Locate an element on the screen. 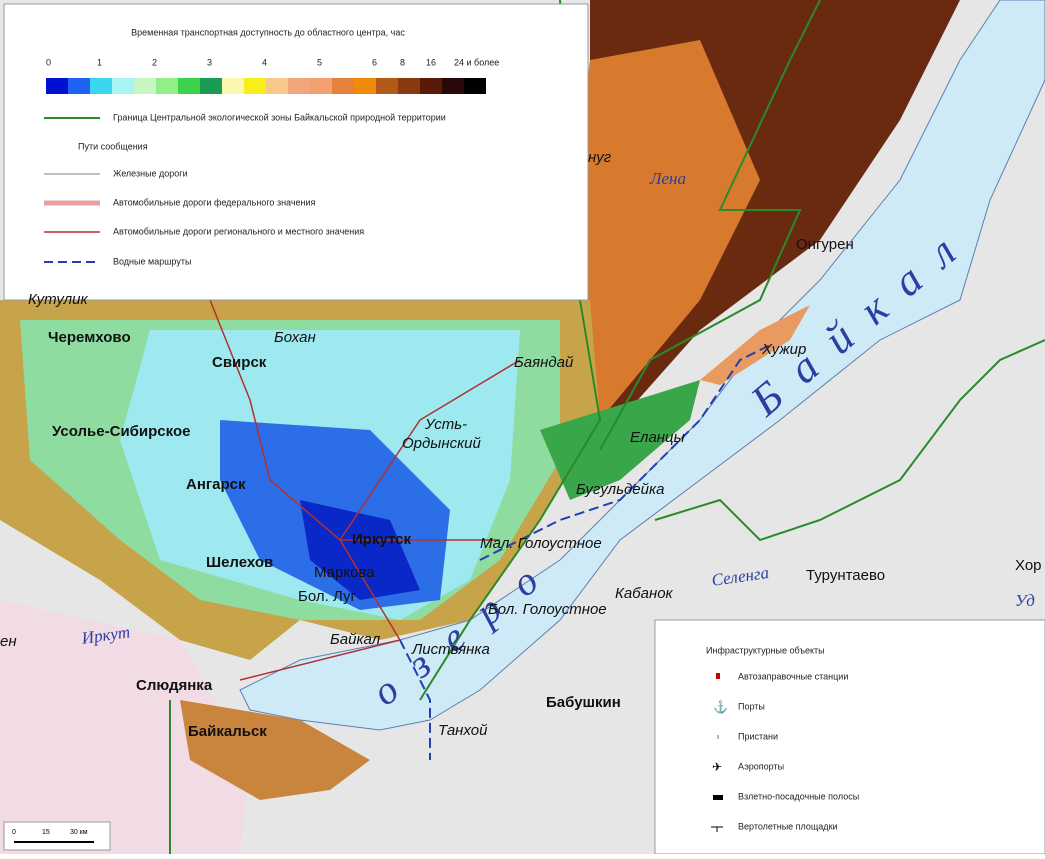 The width and height of the screenshot is (1045, 859). land-region is located at coordinates (125, 727).